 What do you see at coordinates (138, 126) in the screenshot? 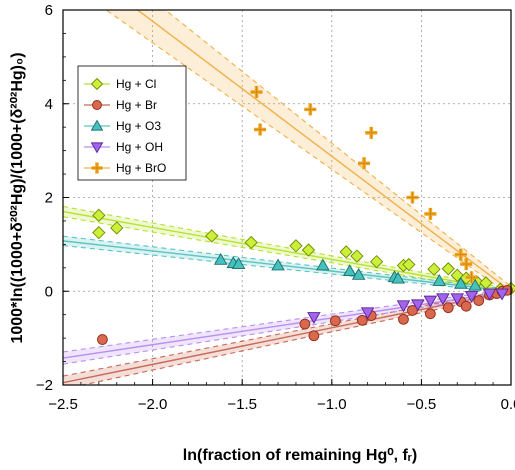
I see `legend-label: Hg + O3` at bounding box center [138, 126].